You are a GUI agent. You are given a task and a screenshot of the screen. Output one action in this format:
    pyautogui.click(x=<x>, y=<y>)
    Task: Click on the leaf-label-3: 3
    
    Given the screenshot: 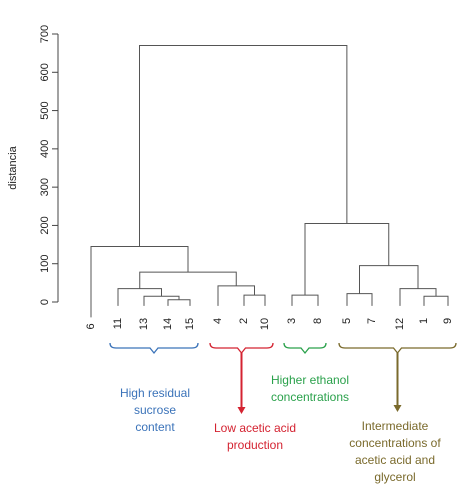 What is the action you would take?
    pyautogui.click(x=292, y=321)
    